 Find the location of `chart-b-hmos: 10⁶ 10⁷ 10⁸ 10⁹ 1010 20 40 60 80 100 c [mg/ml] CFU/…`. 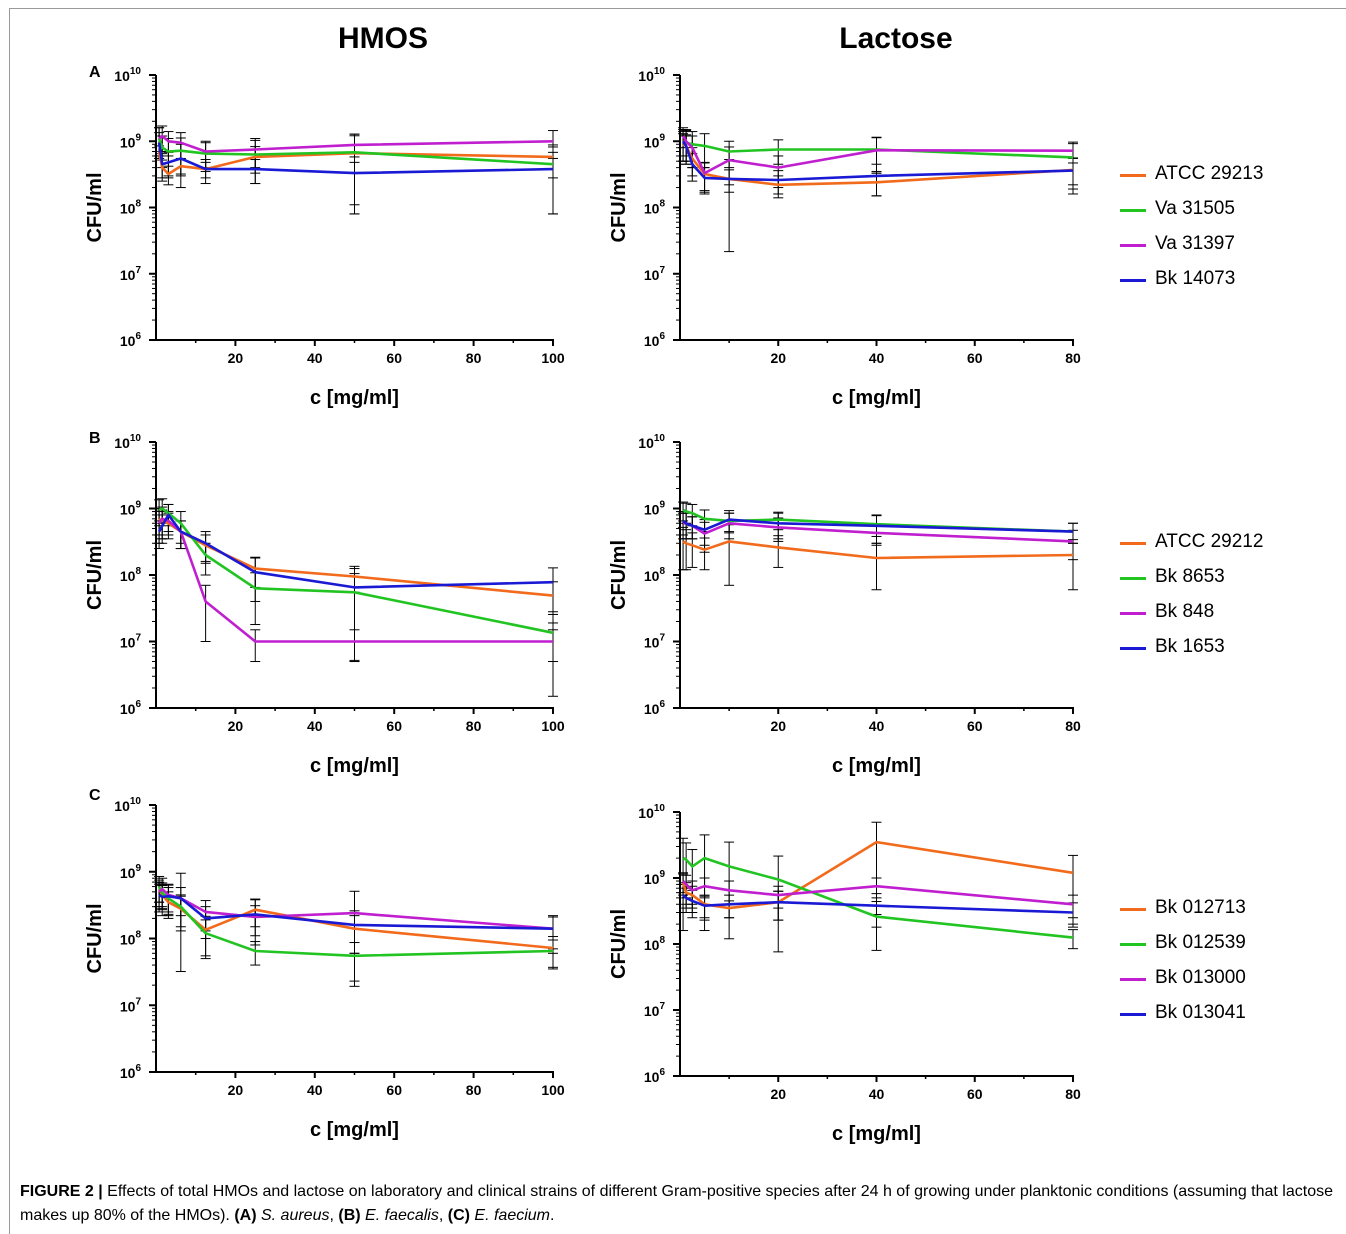

chart-b-hmos: 10⁶ 10⁷ 10⁸ 10⁹ 1010 20 40 60 80 100 c [mg/ml] CFU/… is located at coordinates (324, 605).